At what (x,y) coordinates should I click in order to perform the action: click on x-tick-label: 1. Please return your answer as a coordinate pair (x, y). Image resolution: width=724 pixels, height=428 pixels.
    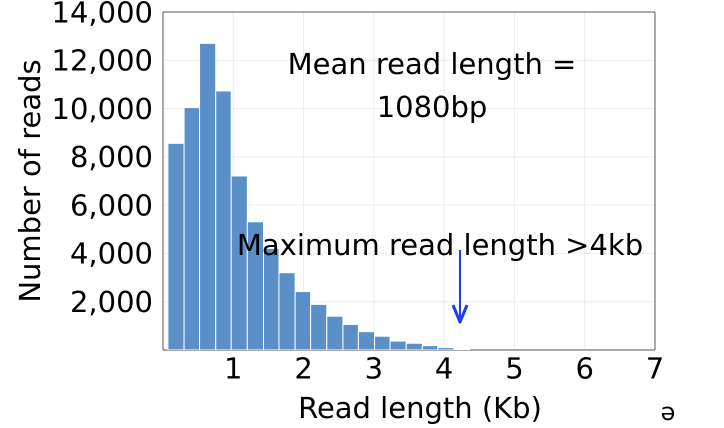
    Looking at the image, I should click on (233, 369).